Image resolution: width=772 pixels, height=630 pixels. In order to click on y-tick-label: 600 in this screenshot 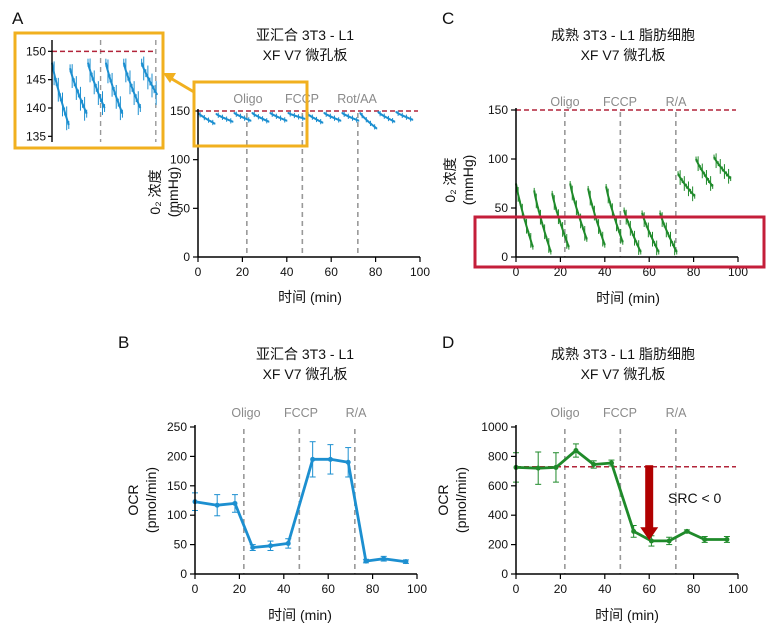, I will do `click(498, 486)`.